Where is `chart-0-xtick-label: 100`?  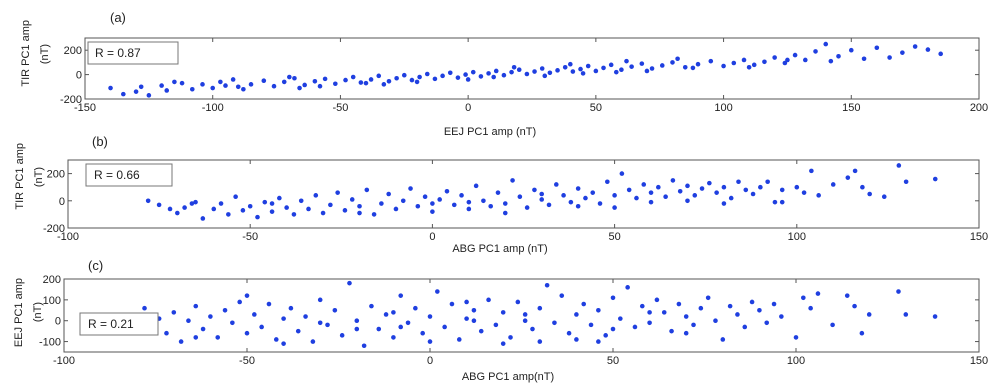
chart-0-xtick-label: 100 is located at coordinates (723, 108).